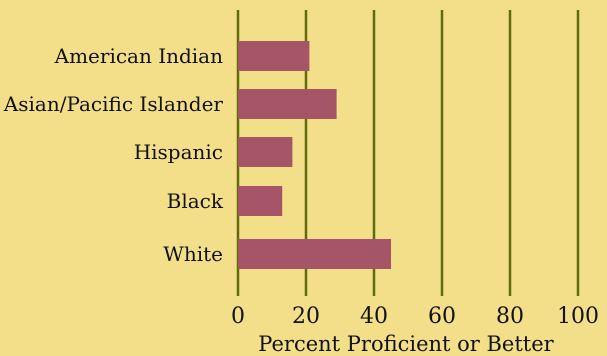 This screenshot has height=356, width=607. What do you see at coordinates (195, 201) in the screenshot?
I see `category-label: Black` at bounding box center [195, 201].